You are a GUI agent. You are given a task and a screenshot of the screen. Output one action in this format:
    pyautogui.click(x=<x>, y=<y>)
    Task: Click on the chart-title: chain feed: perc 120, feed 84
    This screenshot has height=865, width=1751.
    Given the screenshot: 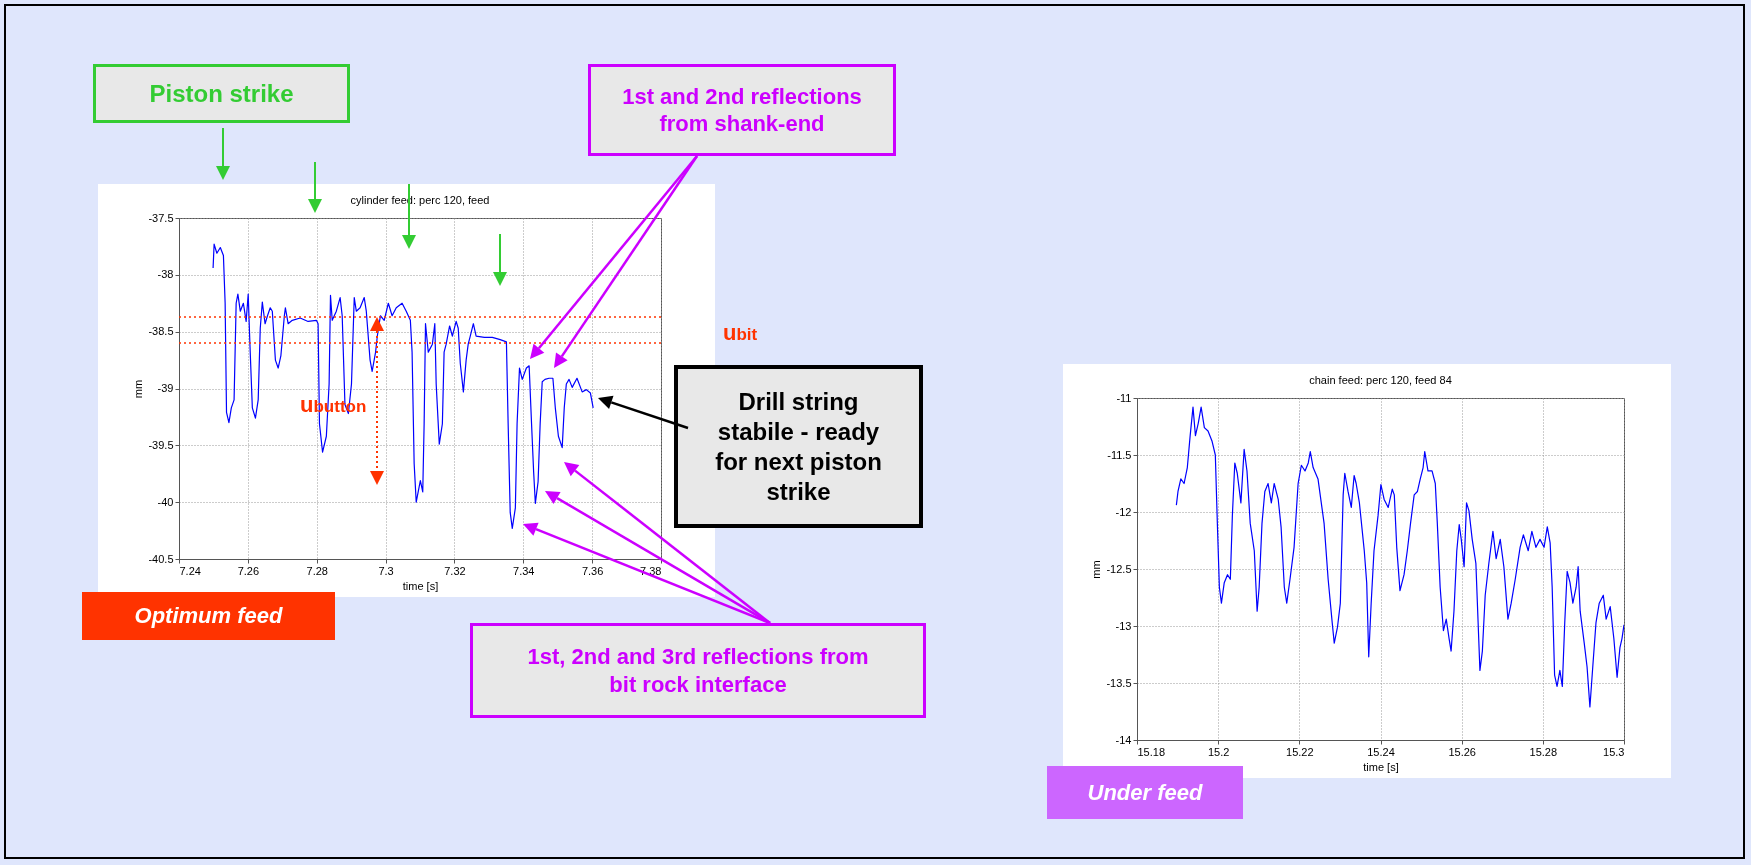 What is the action you would take?
    pyautogui.click(x=1380, y=380)
    